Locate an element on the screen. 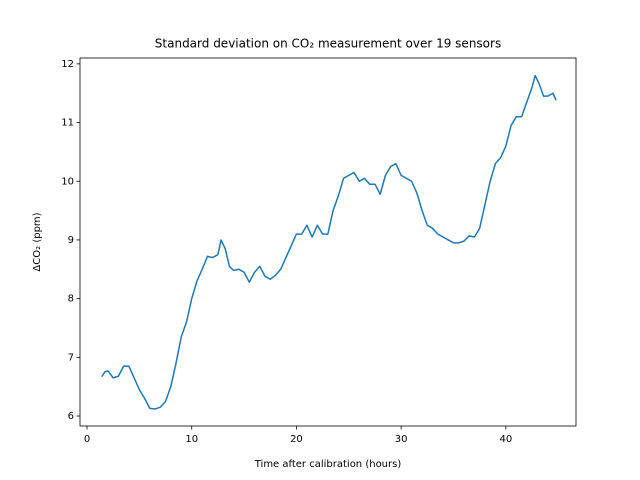 The height and width of the screenshot is (480, 640). x-tick-label: 10 is located at coordinates (191, 439).